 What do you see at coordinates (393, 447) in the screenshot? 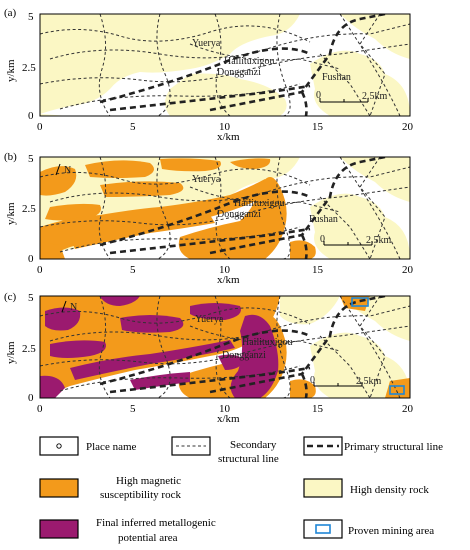
I see `legend-primary-line: Primary structural line` at bounding box center [393, 447].